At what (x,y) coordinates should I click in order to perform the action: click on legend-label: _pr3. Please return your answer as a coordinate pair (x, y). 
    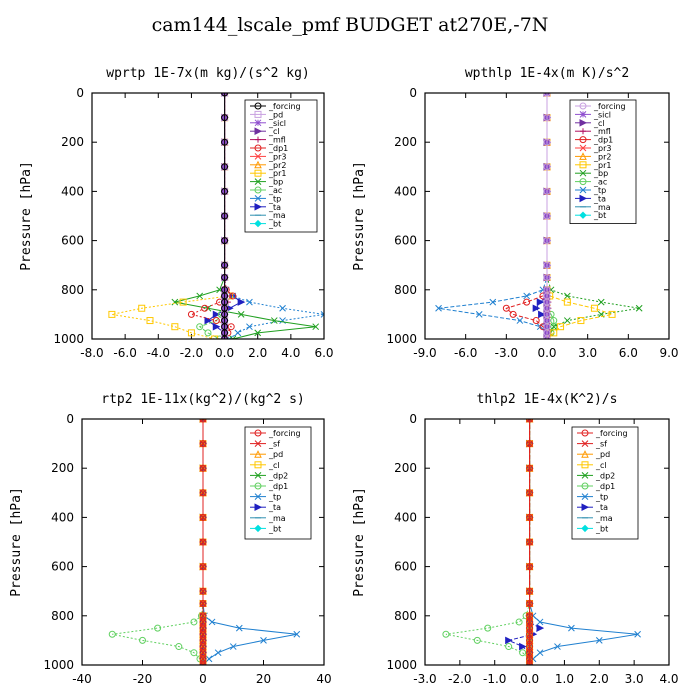
    Looking at the image, I should click on (277, 156).